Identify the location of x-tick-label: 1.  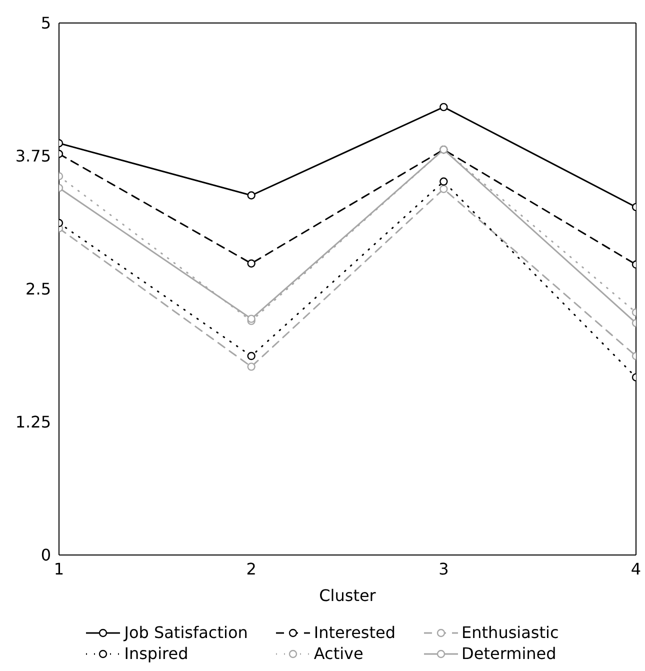
(59, 568).